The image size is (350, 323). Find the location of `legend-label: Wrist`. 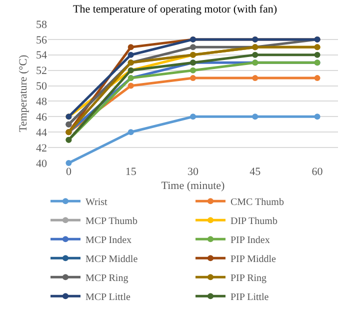

legend-label: Wrist is located at coordinates (97, 202).